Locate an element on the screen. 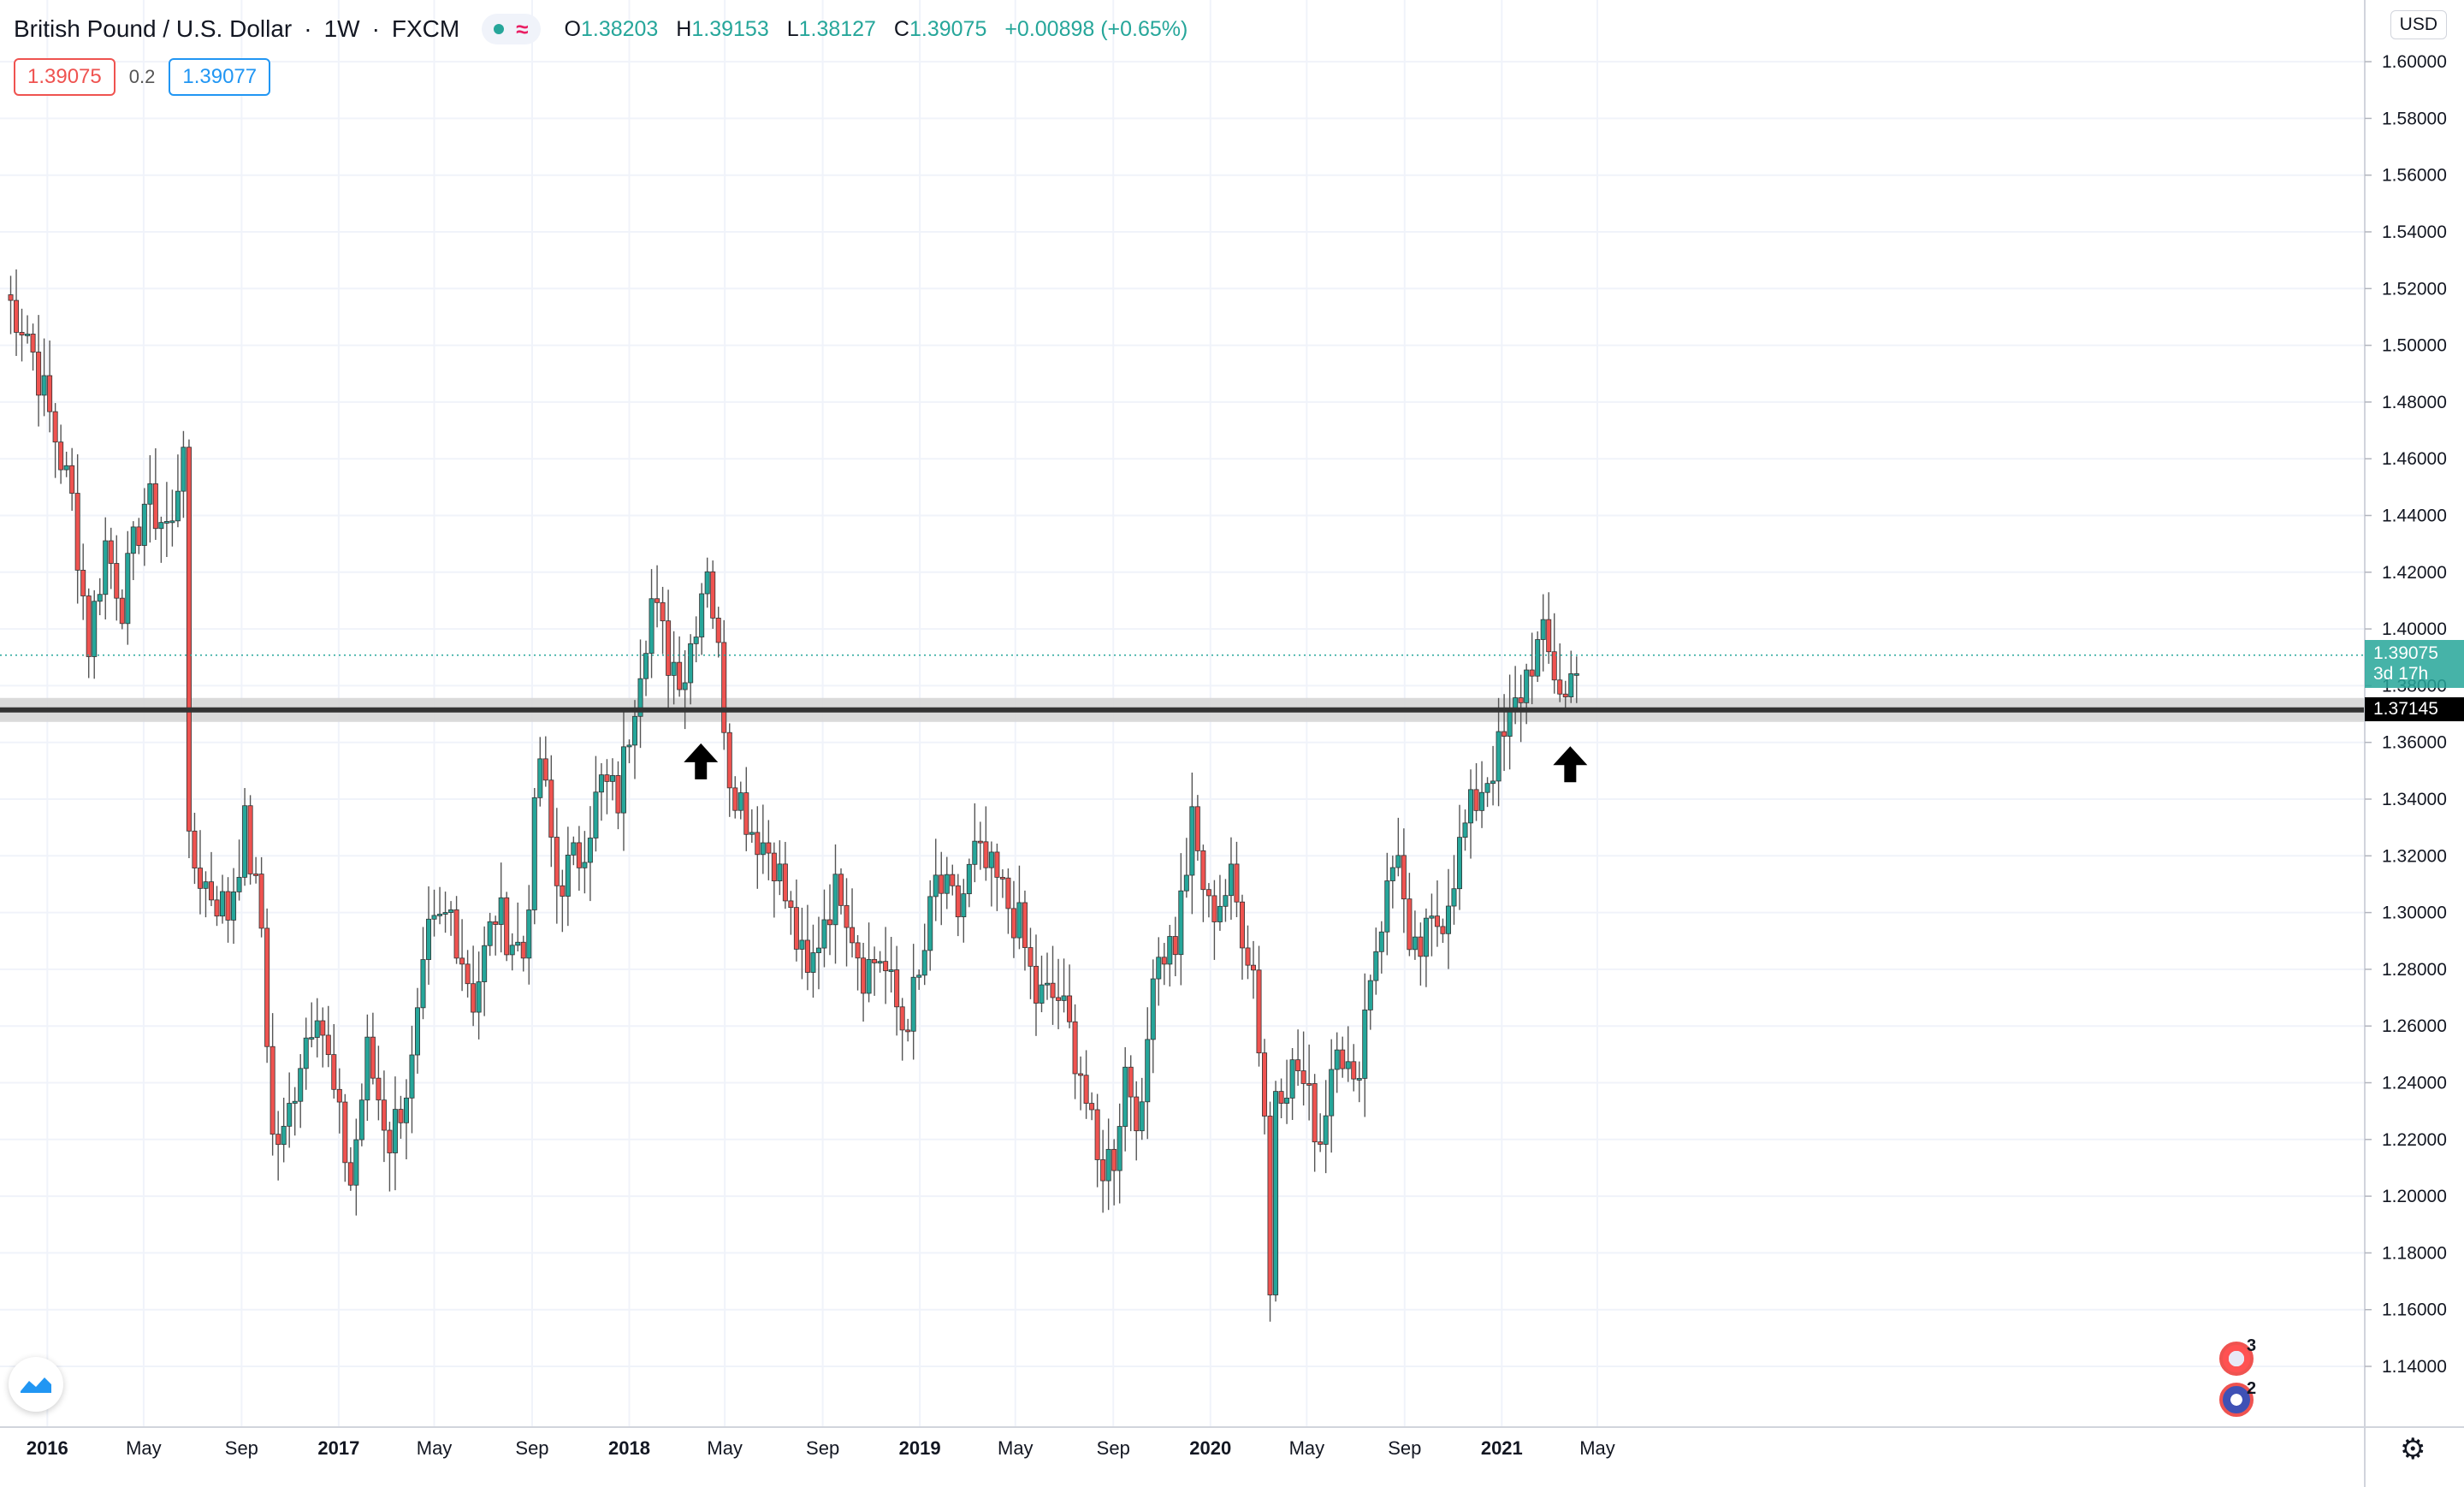 This screenshot has height=1487, width=2464. sell-price-button: 1.39075 is located at coordinates (65, 77).